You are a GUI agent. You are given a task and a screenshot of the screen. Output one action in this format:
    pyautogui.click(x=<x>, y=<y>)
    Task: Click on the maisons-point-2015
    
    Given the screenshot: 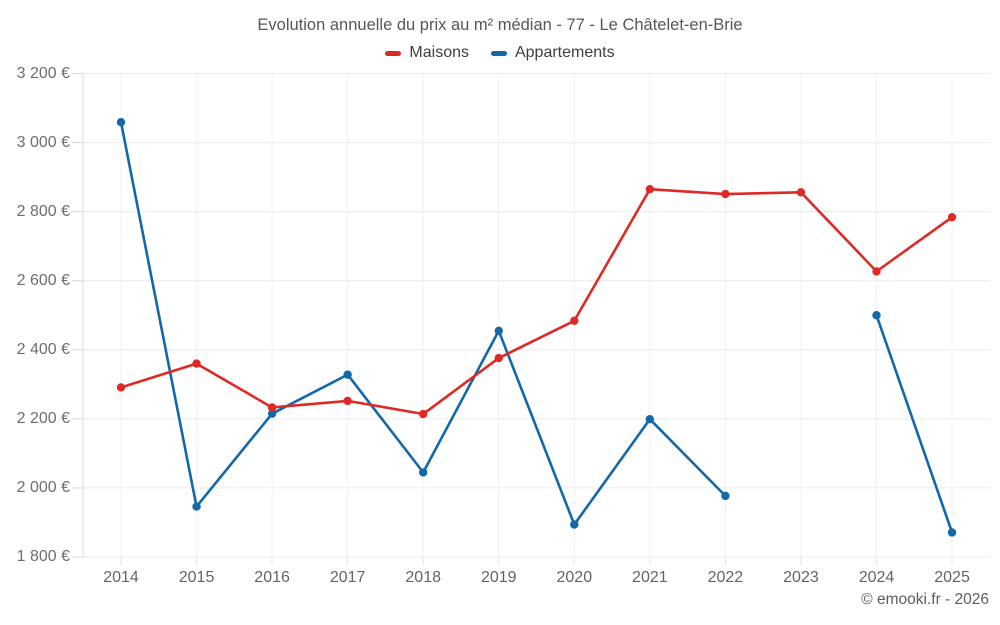 What is the action you would take?
    pyautogui.click(x=196, y=363)
    